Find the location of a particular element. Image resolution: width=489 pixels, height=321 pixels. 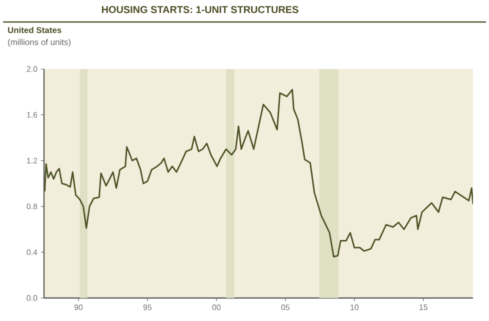

y-axis-title: (millions of units) is located at coordinates (39, 42).